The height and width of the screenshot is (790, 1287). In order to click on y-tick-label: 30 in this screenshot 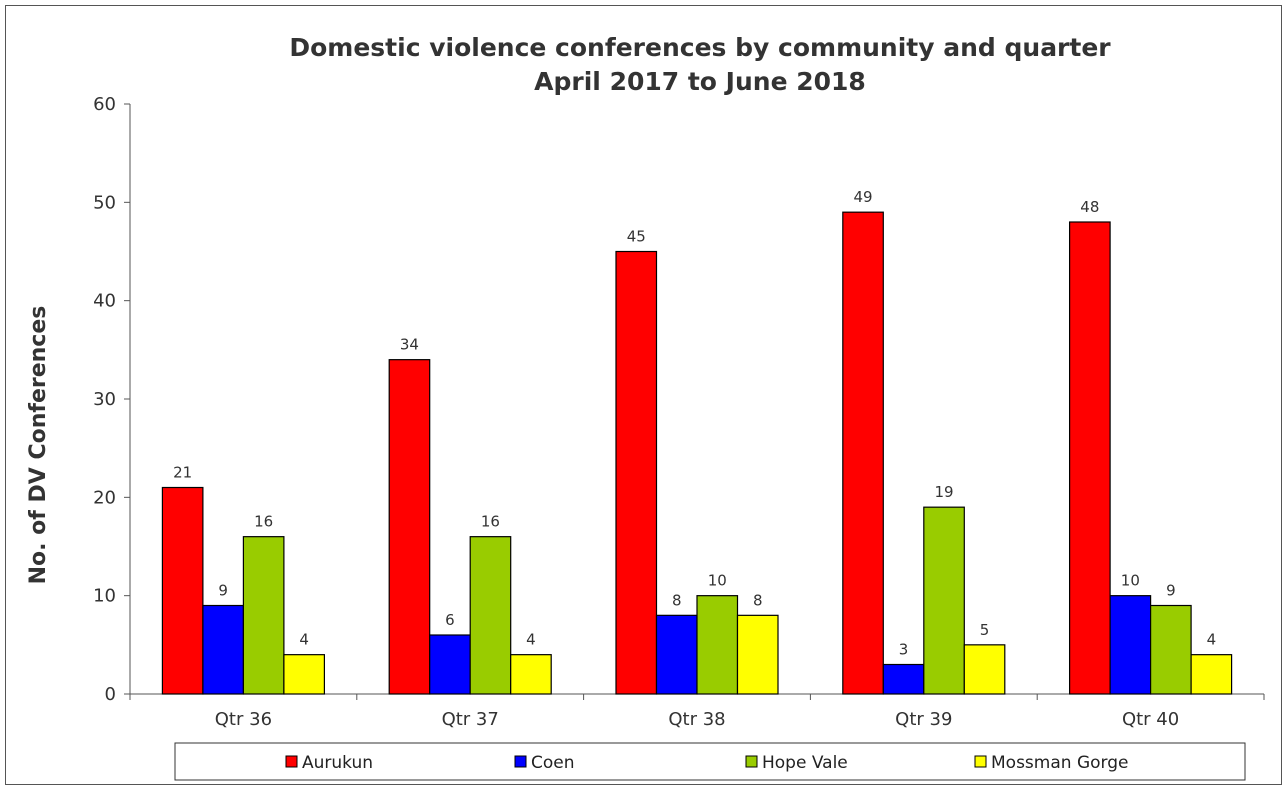, I will do `click(104, 399)`.